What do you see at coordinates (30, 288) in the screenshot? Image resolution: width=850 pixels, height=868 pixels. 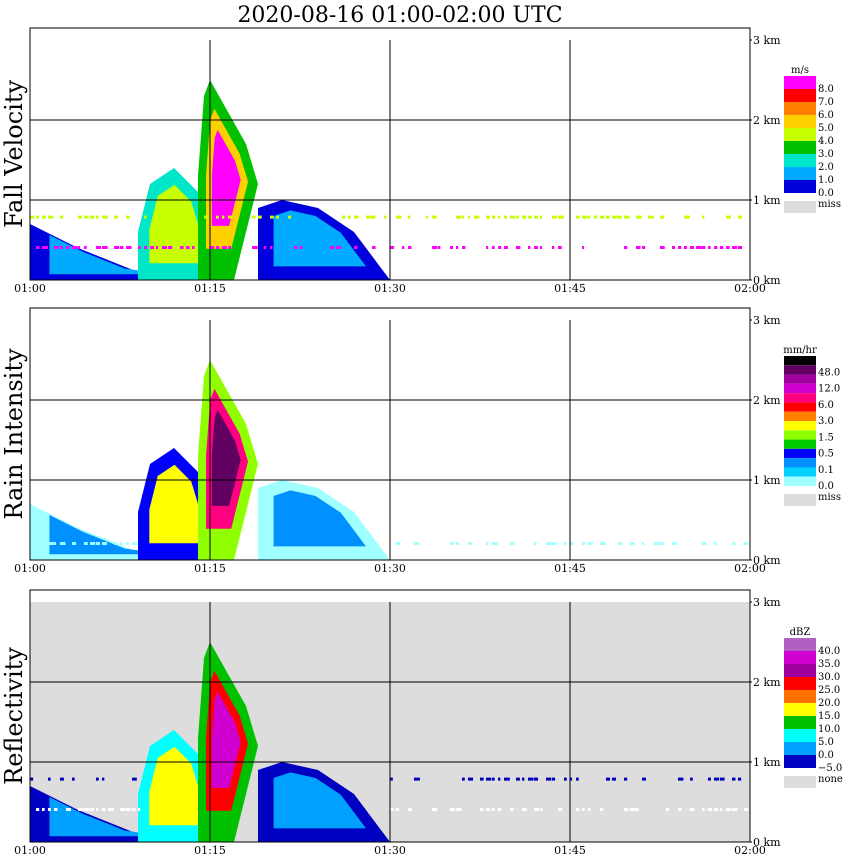 I see `fall-velocity-time-tick: 01:00` at bounding box center [30, 288].